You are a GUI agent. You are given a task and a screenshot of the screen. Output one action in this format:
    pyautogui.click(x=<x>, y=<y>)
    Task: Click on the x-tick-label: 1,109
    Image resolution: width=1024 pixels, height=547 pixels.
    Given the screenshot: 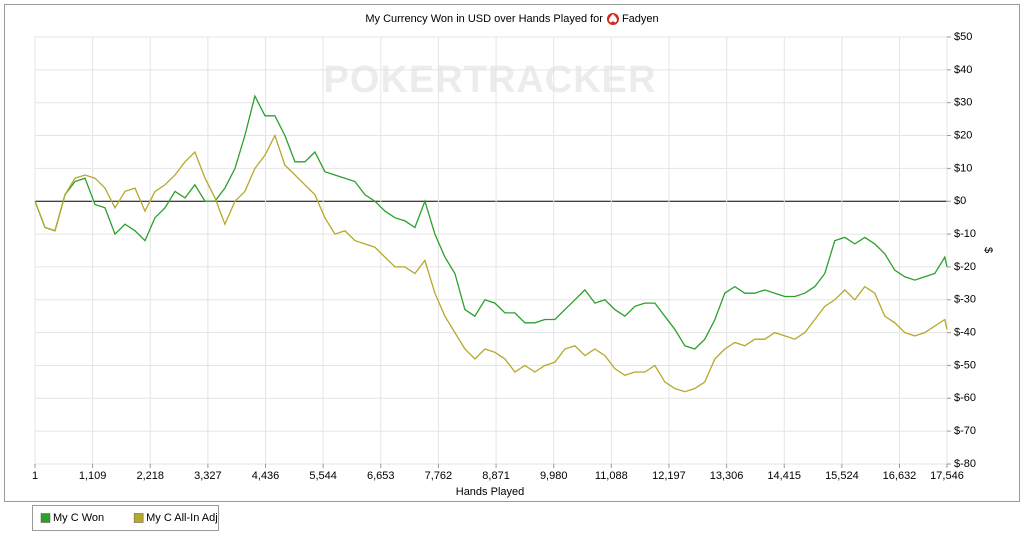 What is the action you would take?
    pyautogui.click(x=93, y=476)
    